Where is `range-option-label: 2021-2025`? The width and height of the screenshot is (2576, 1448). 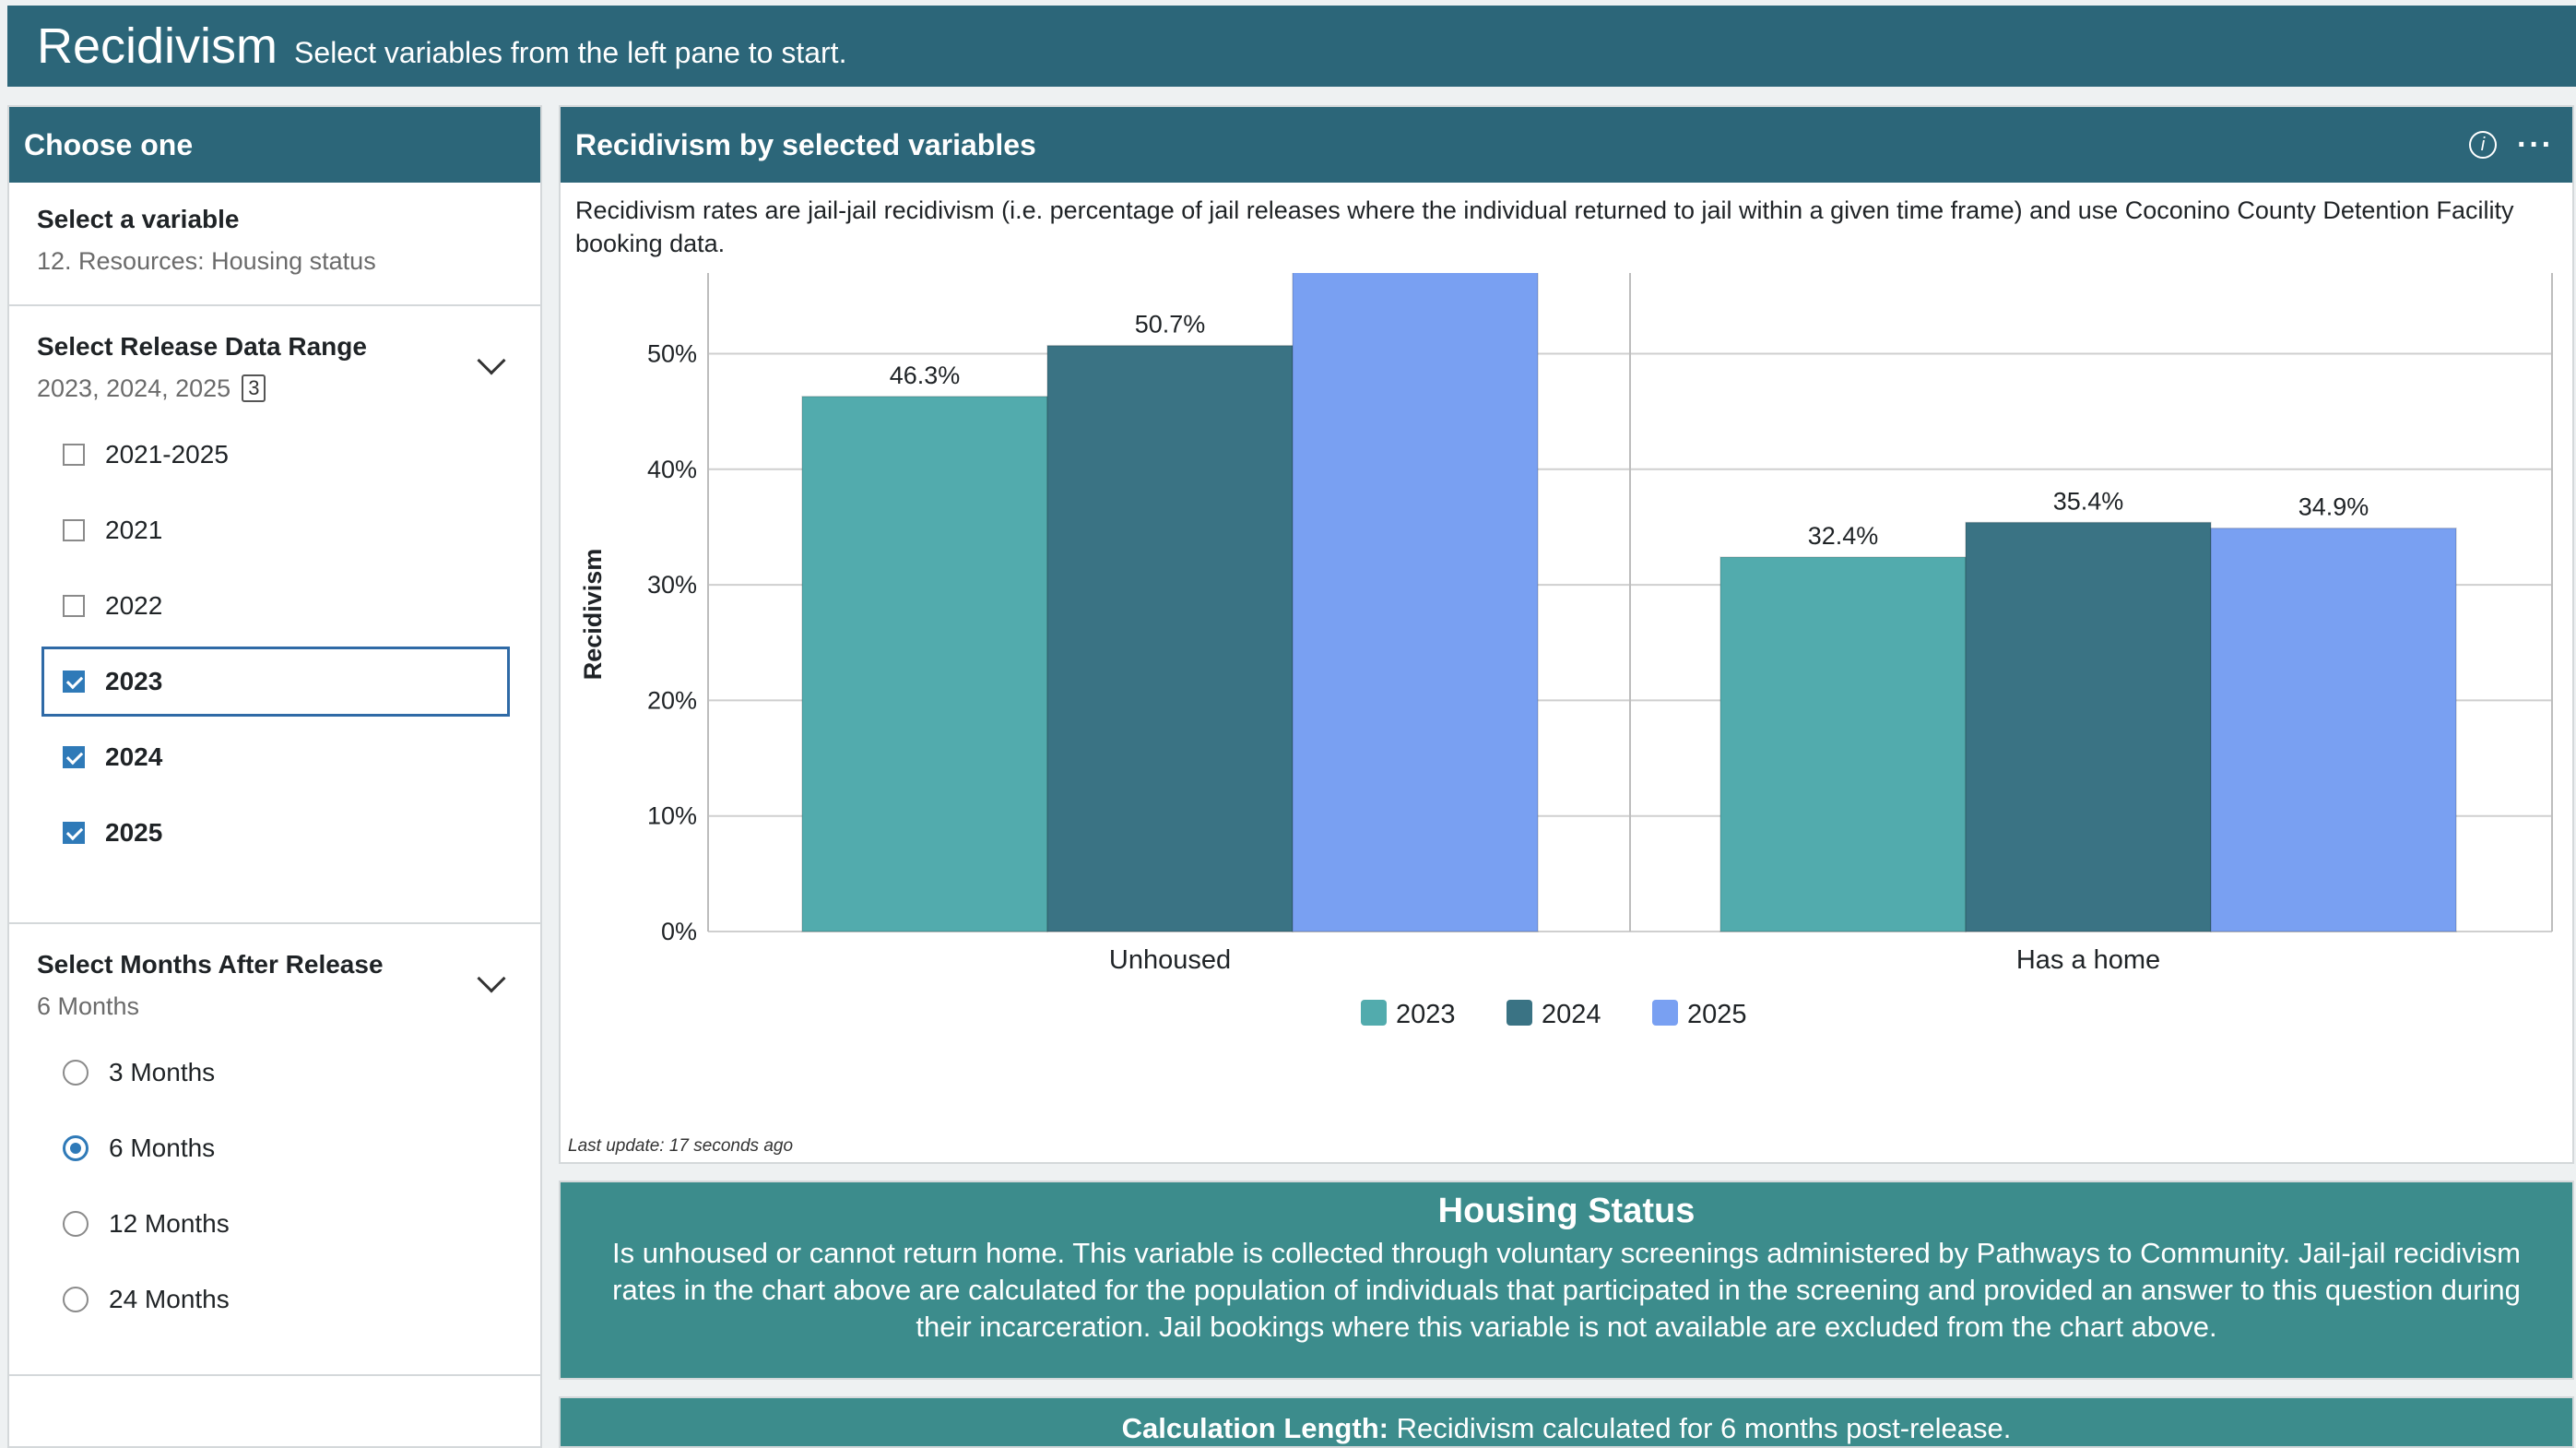
range-option-label: 2021-2025 is located at coordinates (167, 454).